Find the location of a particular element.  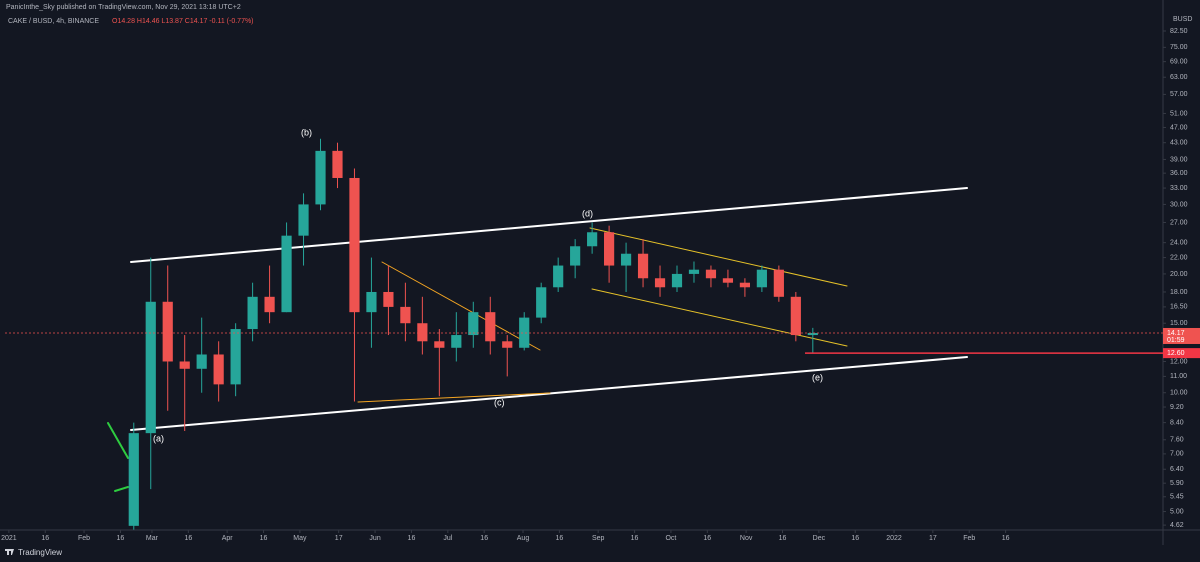

y-tick-label: 7.60 is located at coordinates (1177, 440).